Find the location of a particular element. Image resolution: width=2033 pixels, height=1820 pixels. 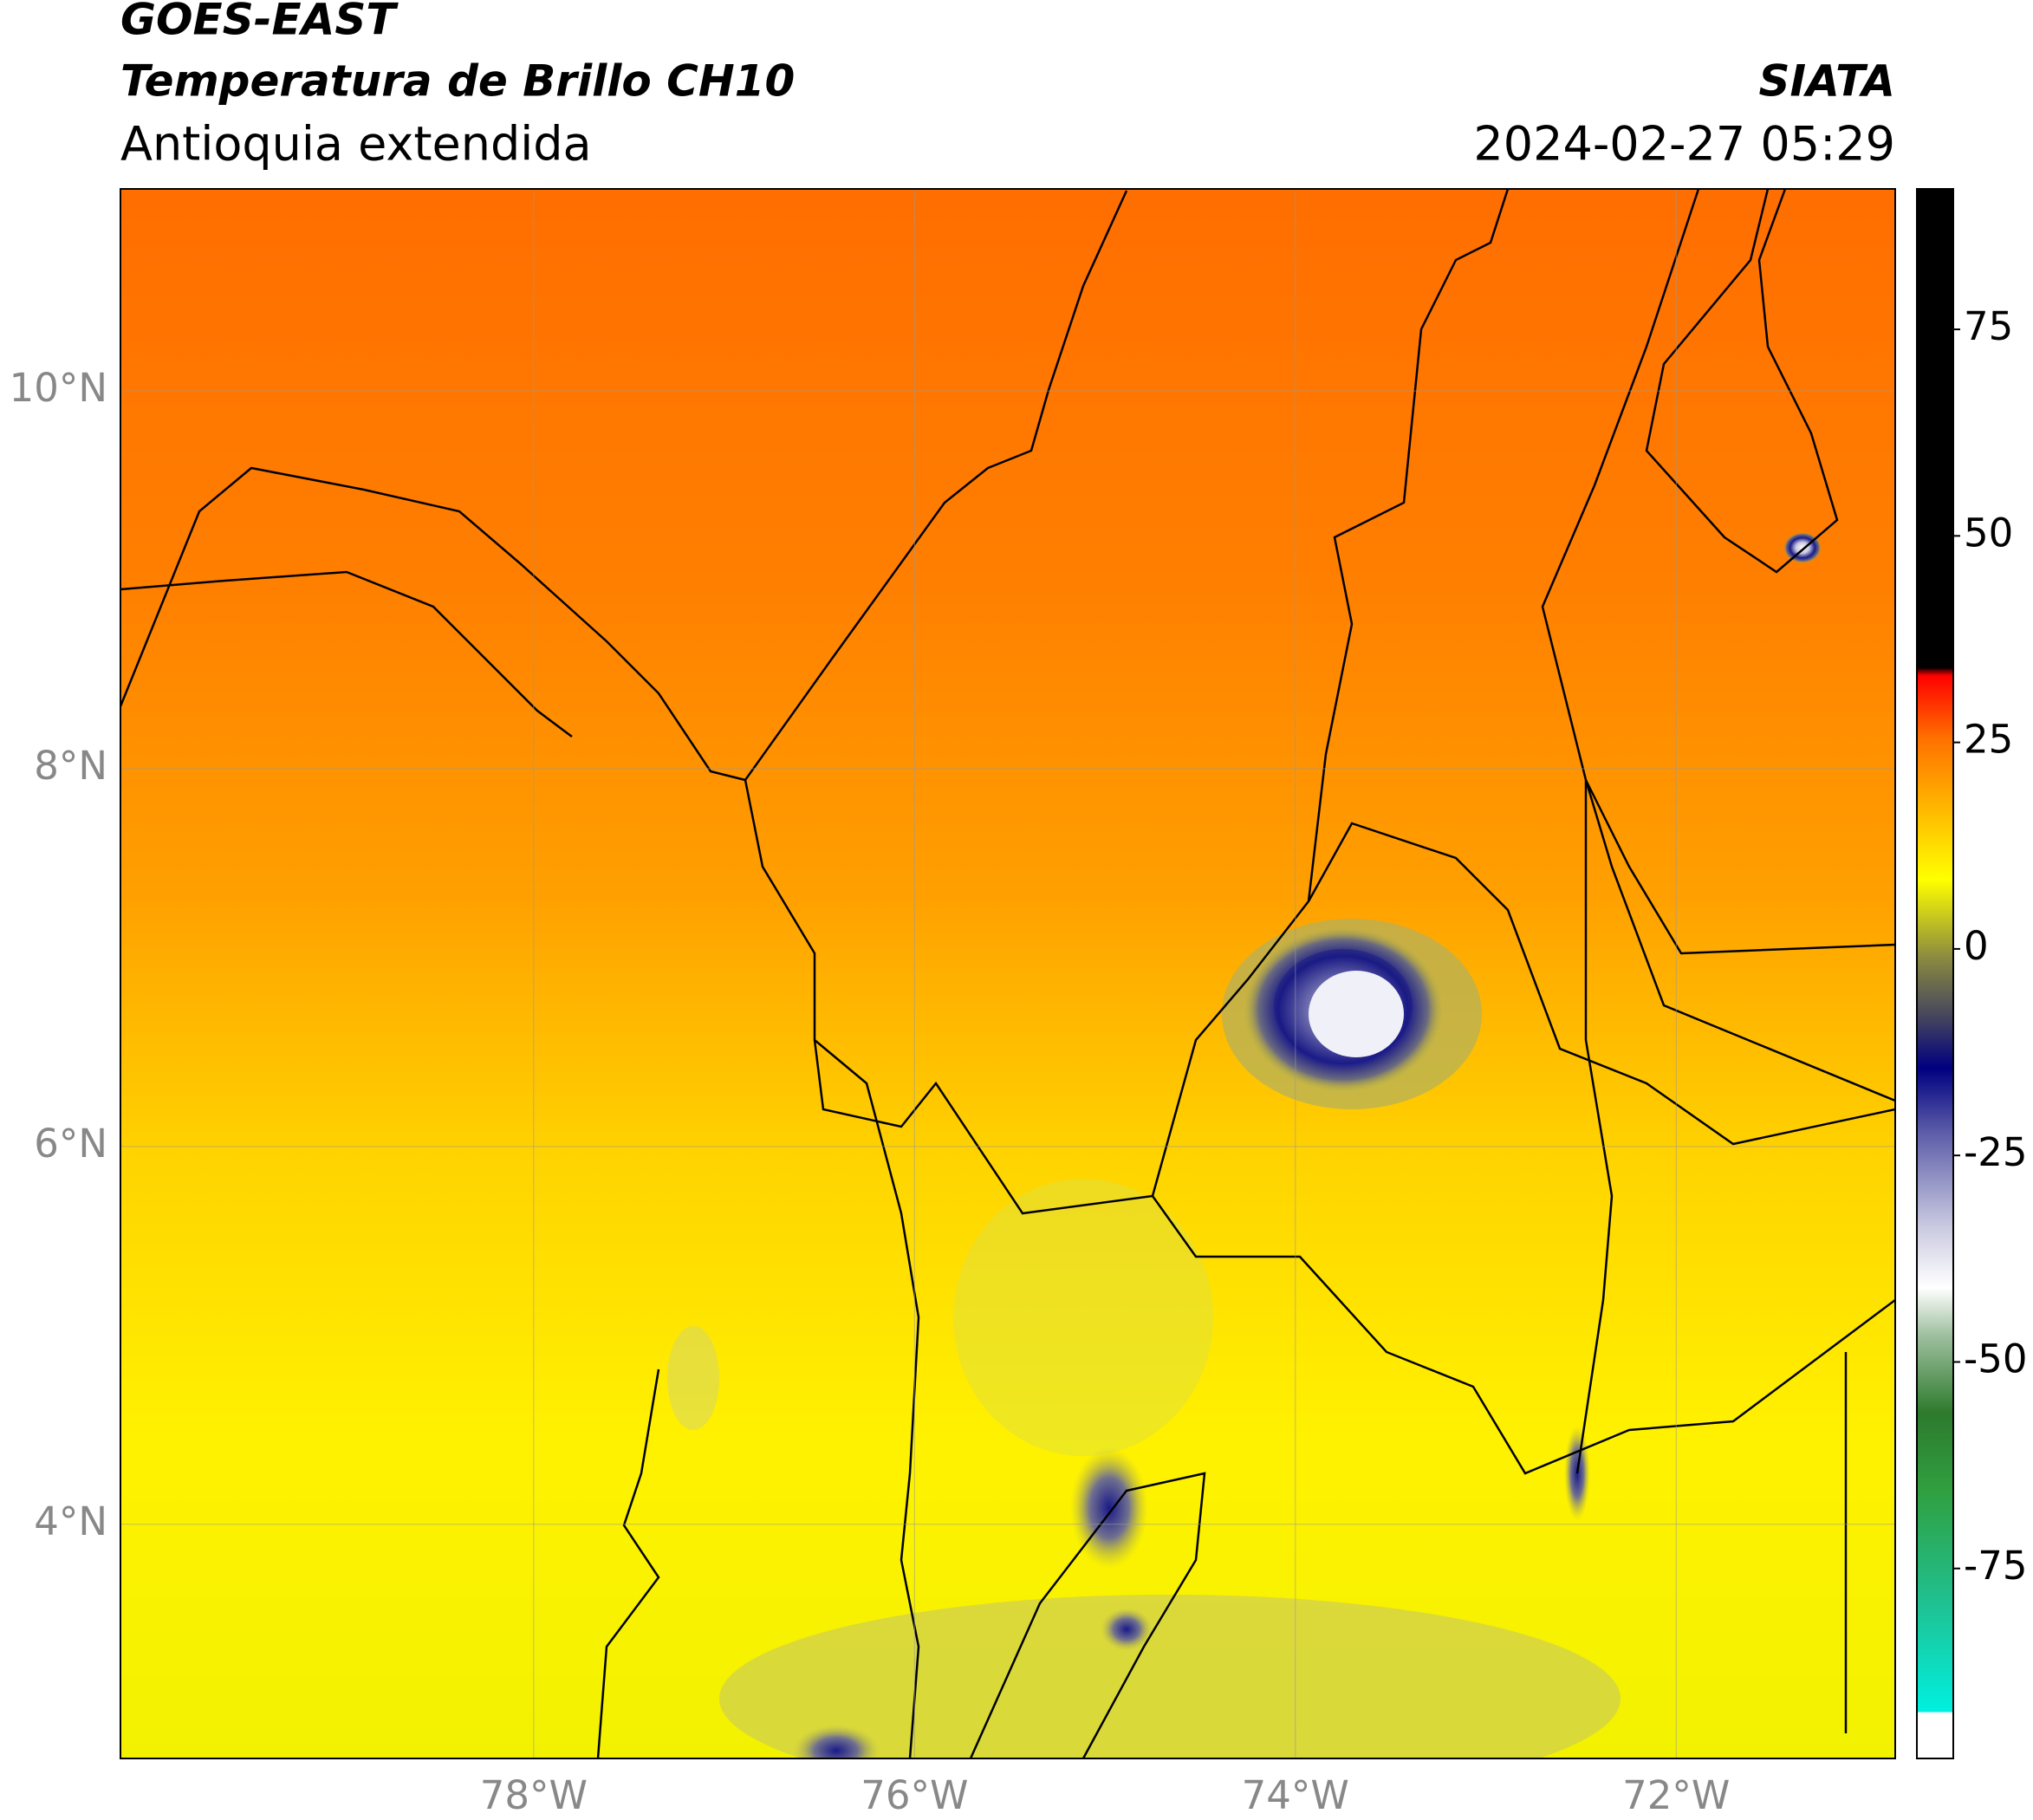

lon-tick-label: 74°W is located at coordinates (1295, 1795).